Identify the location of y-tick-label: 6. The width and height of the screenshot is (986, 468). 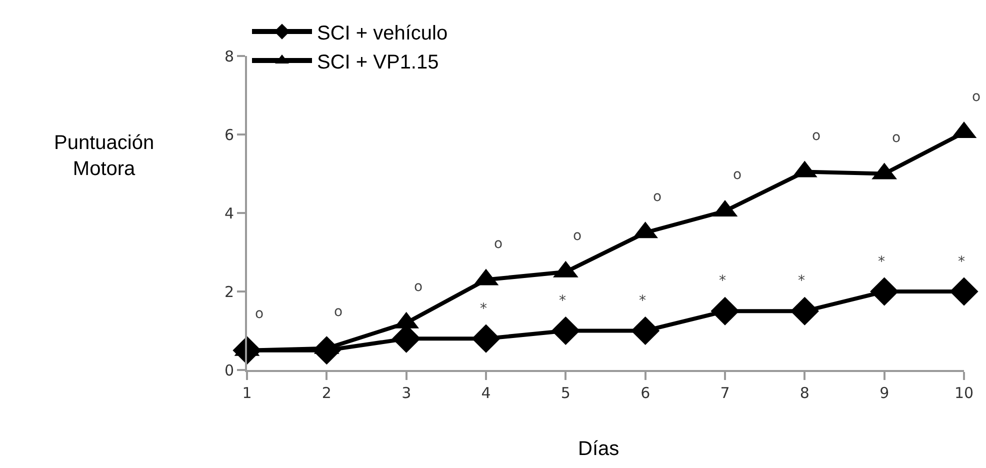
(229, 135).